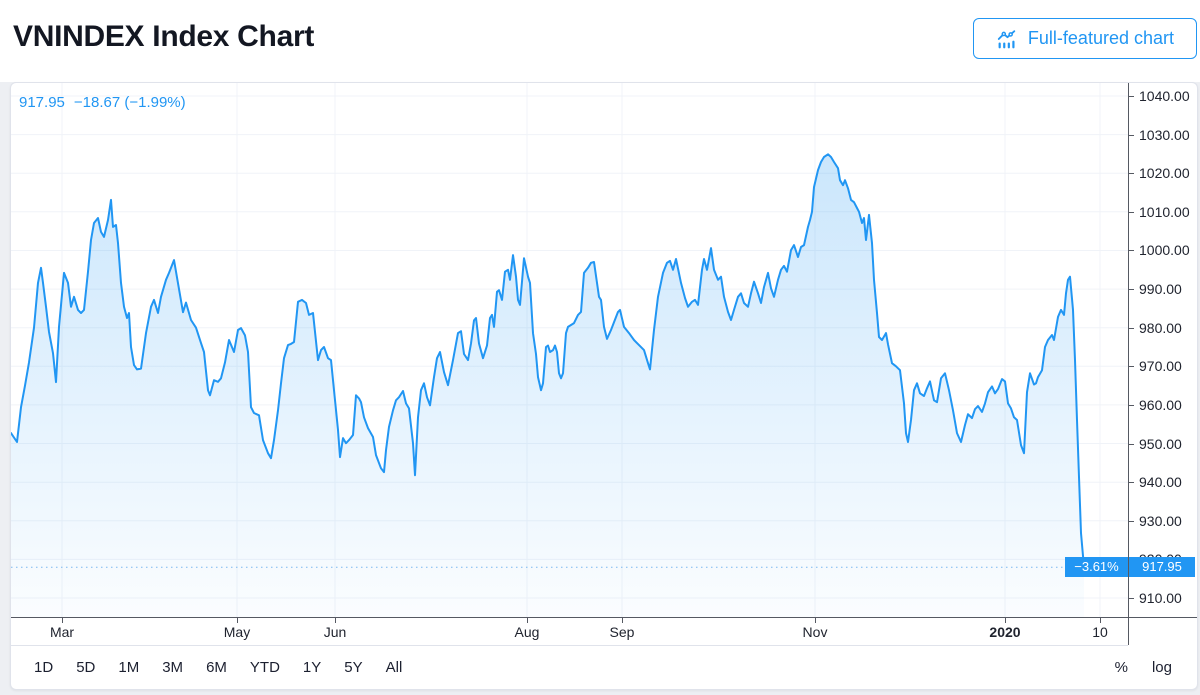 Image resolution: width=1200 pixels, height=695 pixels. What do you see at coordinates (353, 667) in the screenshot?
I see `range-5y-button: 5Y` at bounding box center [353, 667].